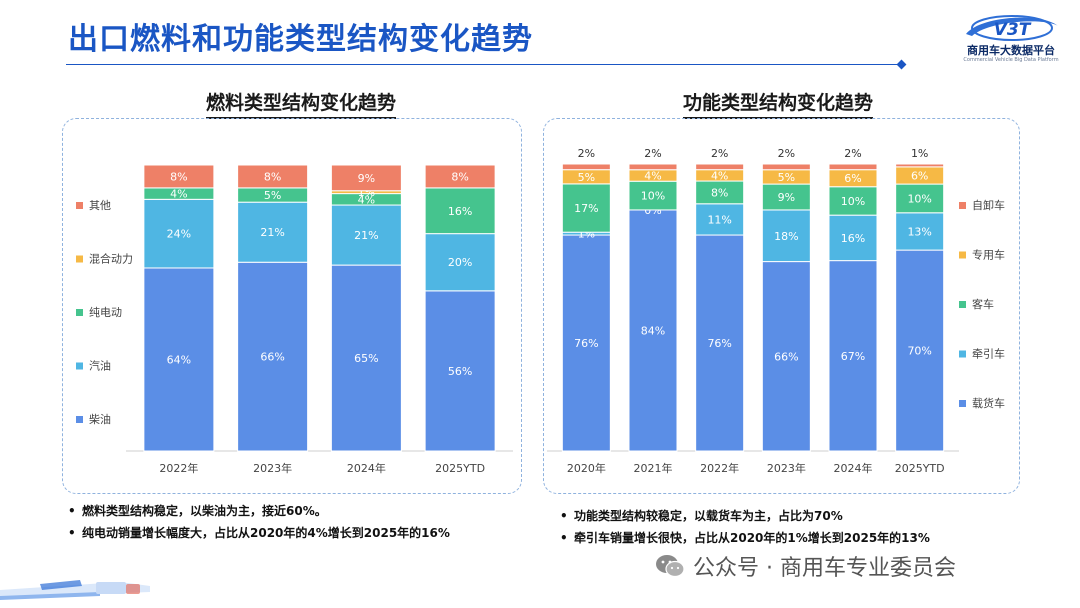 This screenshot has width=1080, height=608. I want to click on right-chart-title: 功能类型结构变化趋势, so click(778, 103).